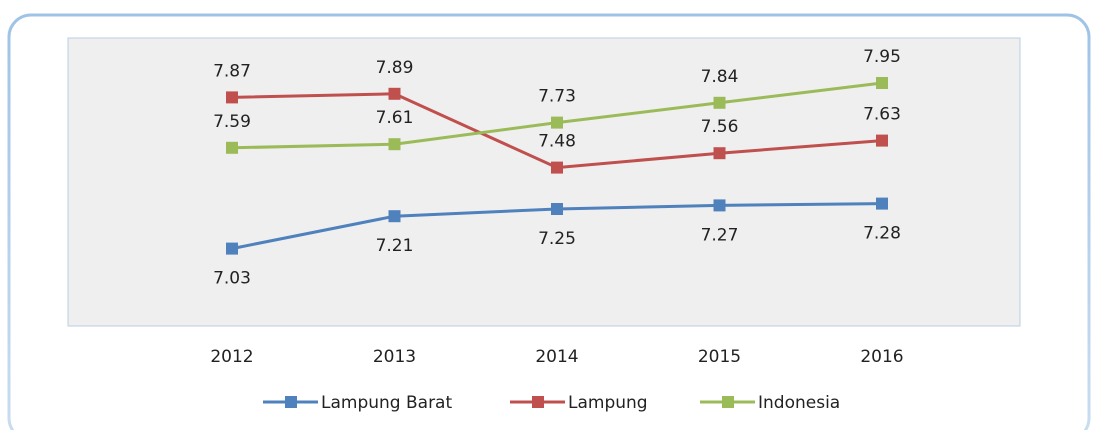 The width and height of the screenshot is (1097, 430). What do you see at coordinates (720, 127) in the screenshot?
I see `data-label: 7.56` at bounding box center [720, 127].